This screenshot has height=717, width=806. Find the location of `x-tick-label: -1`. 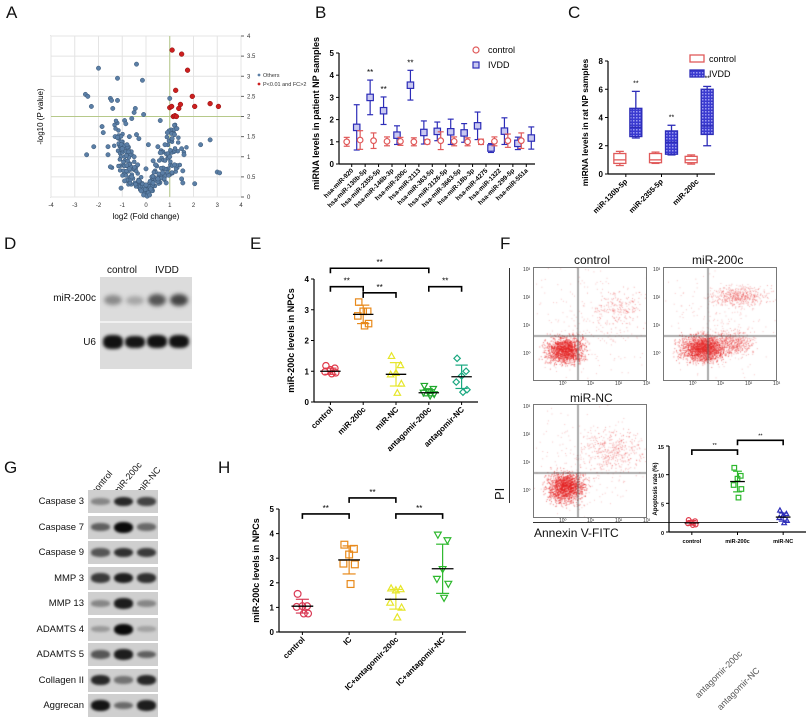

x-tick-label: -1 is located at coordinates (123, 206).